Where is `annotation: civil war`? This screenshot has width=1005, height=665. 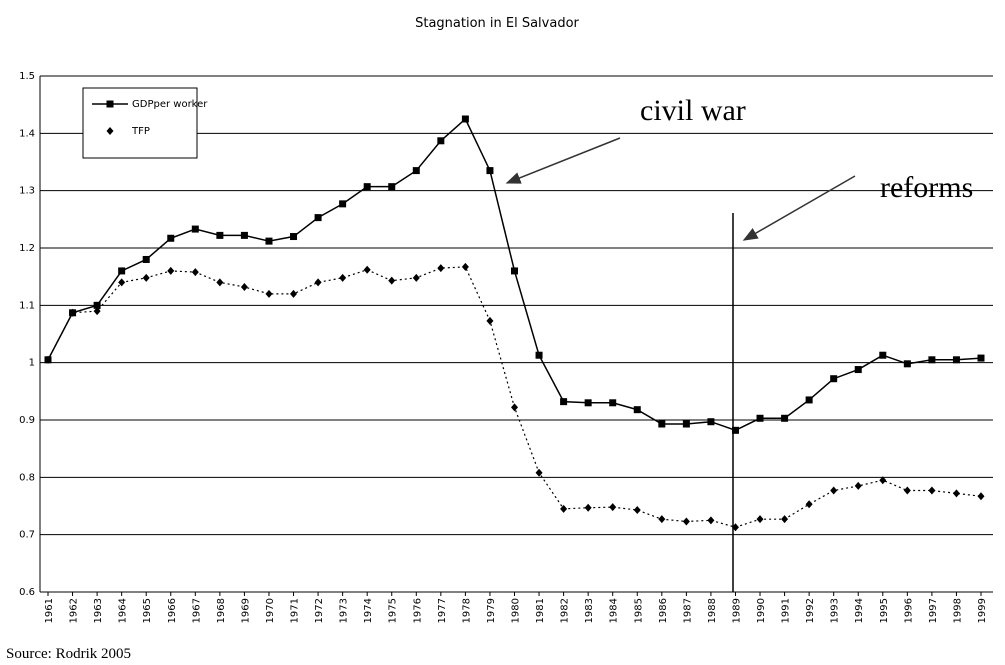 annotation: civil war is located at coordinates (693, 110).